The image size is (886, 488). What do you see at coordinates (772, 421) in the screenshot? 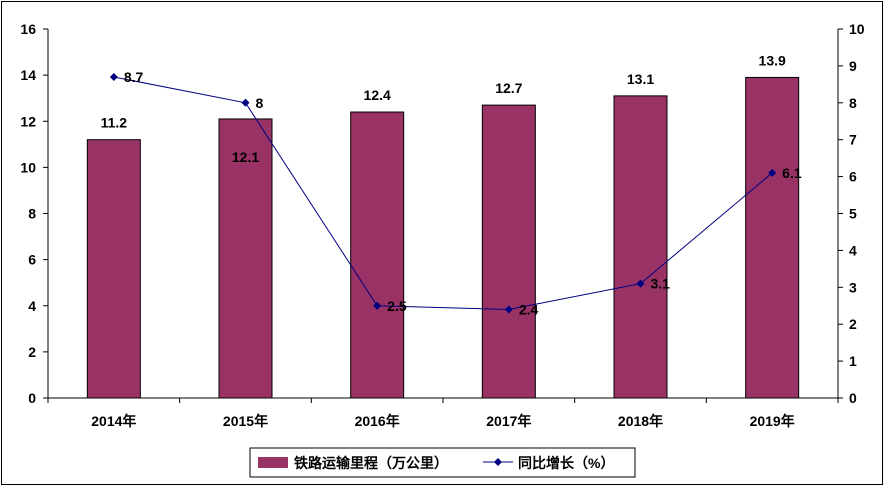
I see `x-tick-label: 2019年` at bounding box center [772, 421].